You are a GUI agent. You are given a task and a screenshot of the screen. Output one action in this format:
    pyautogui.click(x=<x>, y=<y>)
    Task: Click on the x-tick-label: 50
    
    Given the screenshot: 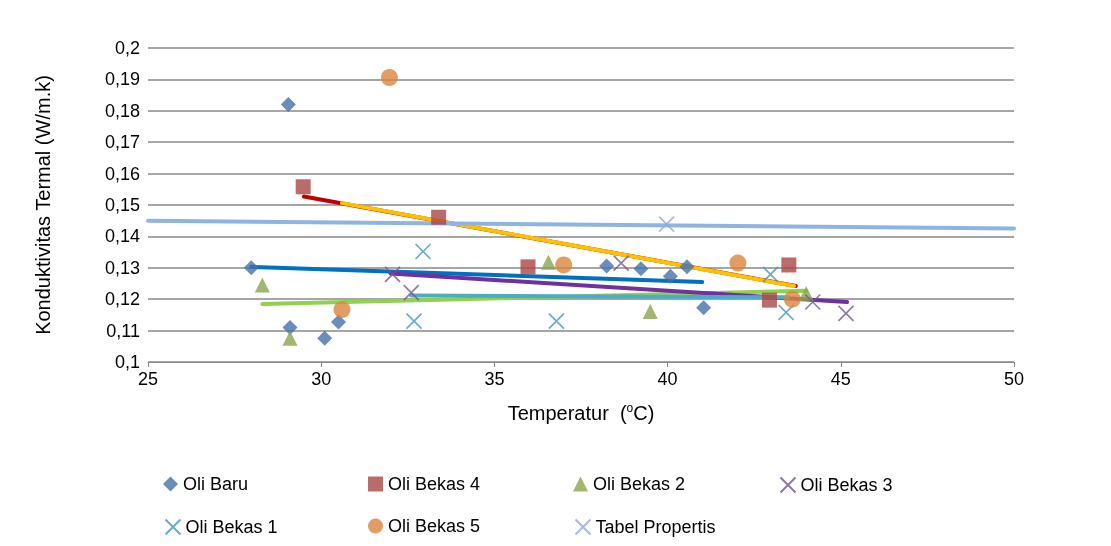 What is the action you would take?
    pyautogui.click(x=1014, y=379)
    